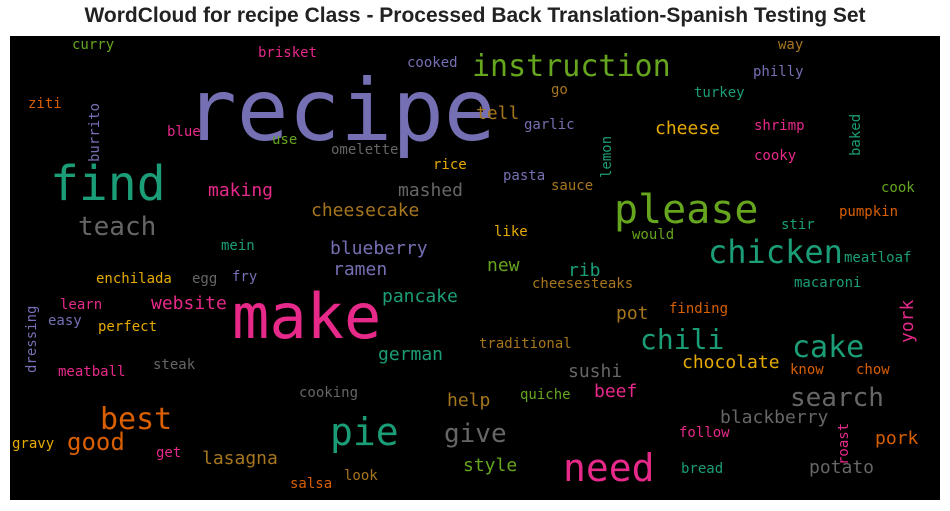  I want to click on word-meatloaf: meatloaf, so click(878, 258).